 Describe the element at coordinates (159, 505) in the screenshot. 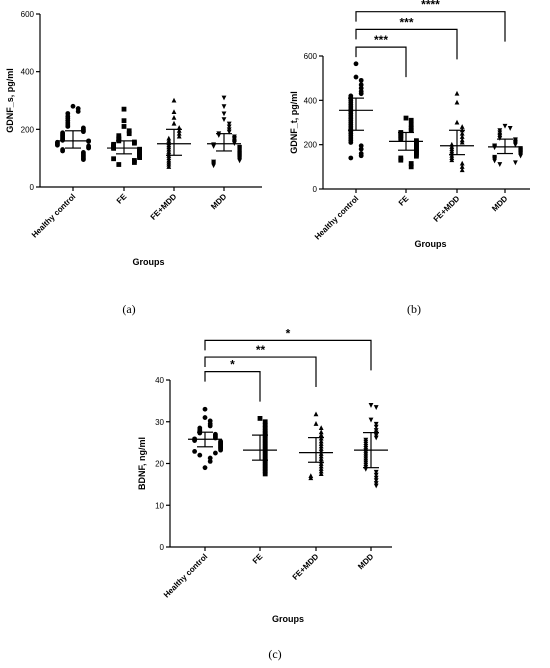

I see `y-tick-label: 10` at that location.